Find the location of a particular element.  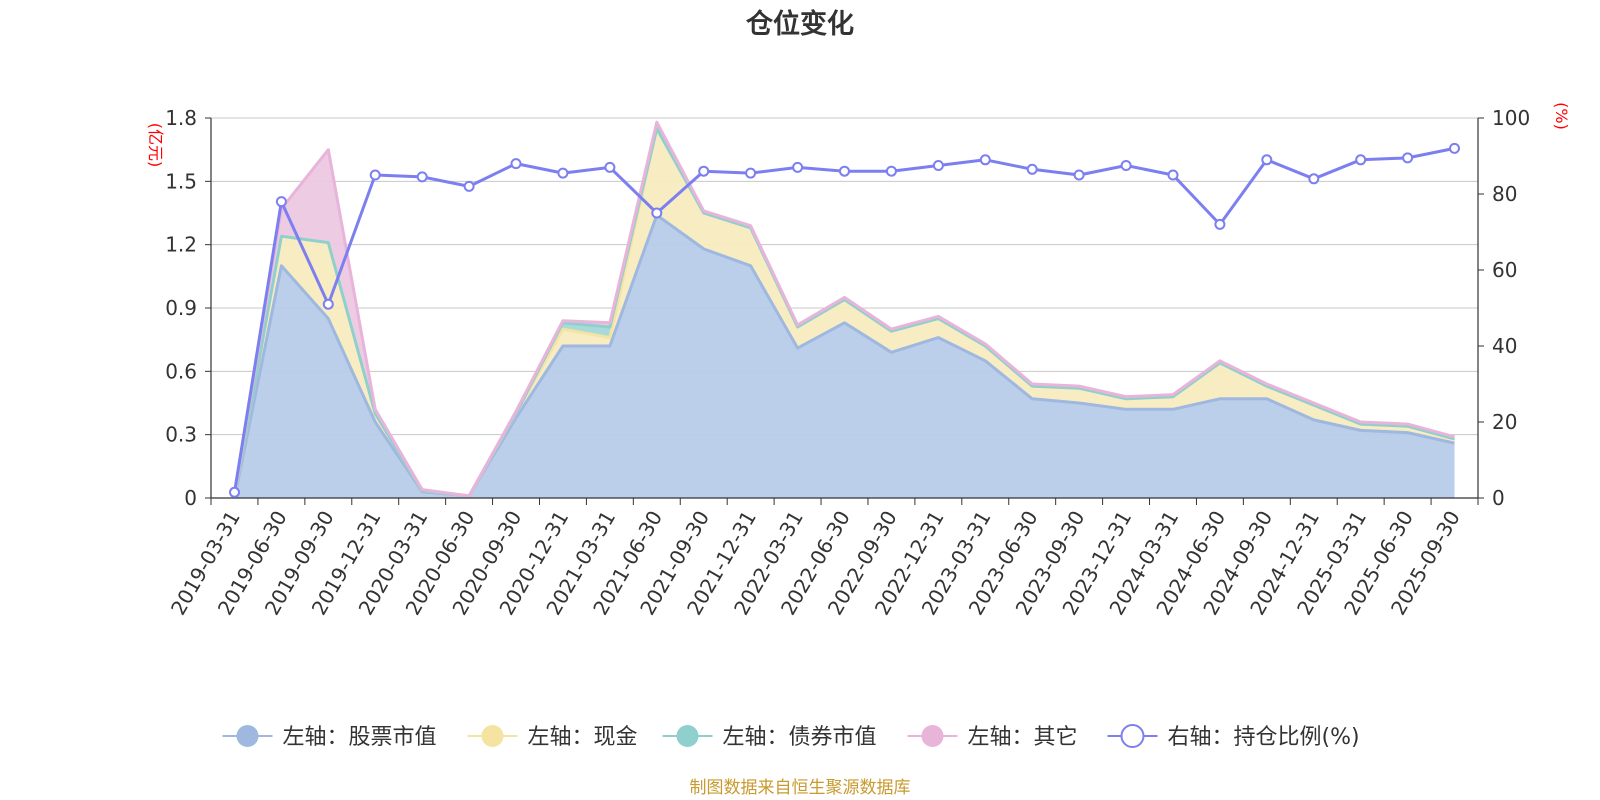

data-source-note: 制图数据来自恒生聚源数据库 is located at coordinates (800, 788).